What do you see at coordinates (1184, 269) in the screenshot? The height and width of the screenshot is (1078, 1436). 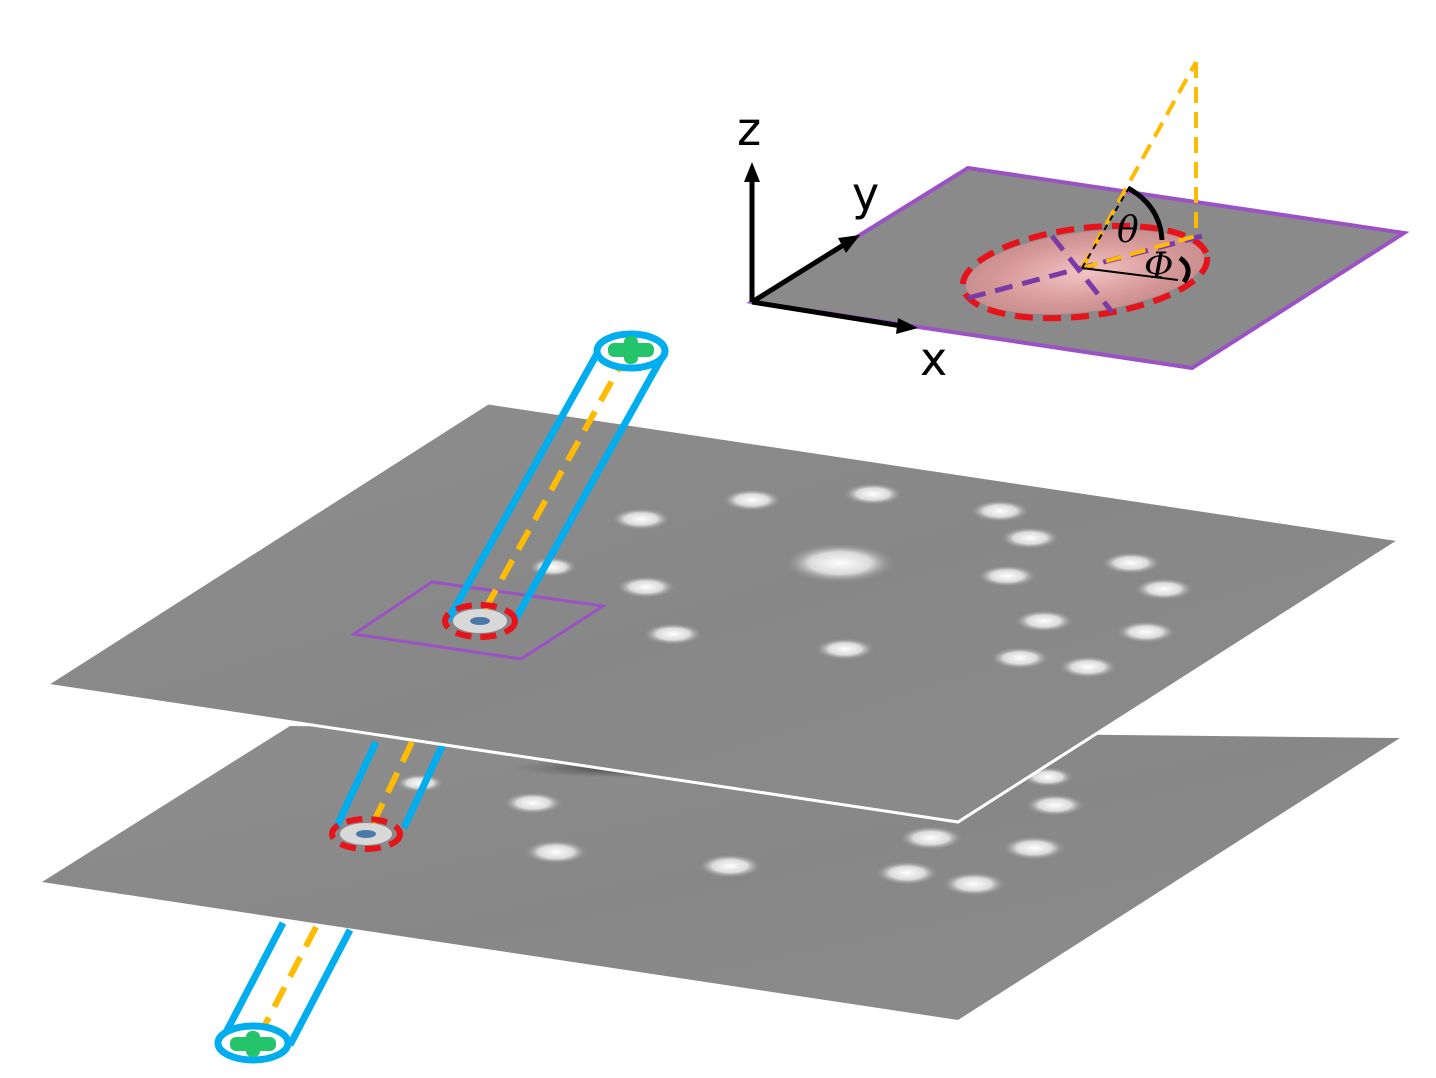 I see `phi-arc` at bounding box center [1184, 269].